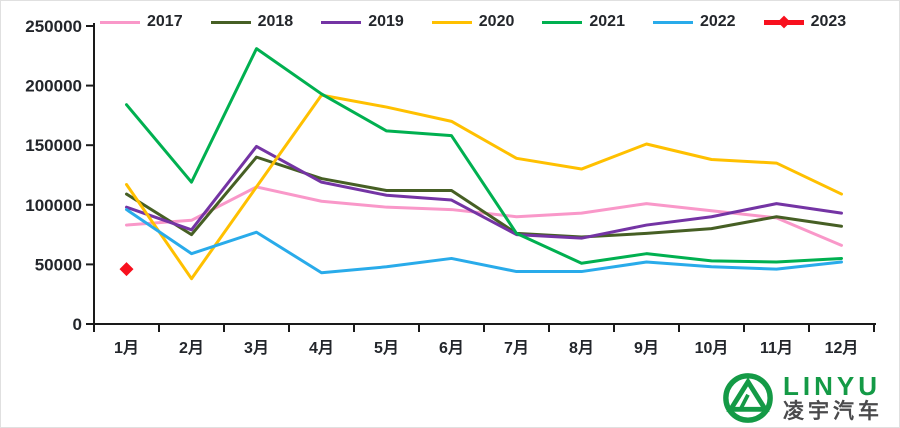 Image resolution: width=900 pixels, height=428 pixels. What do you see at coordinates (321, 348) in the screenshot?
I see `x-tick-label: 4月` at bounding box center [321, 348].